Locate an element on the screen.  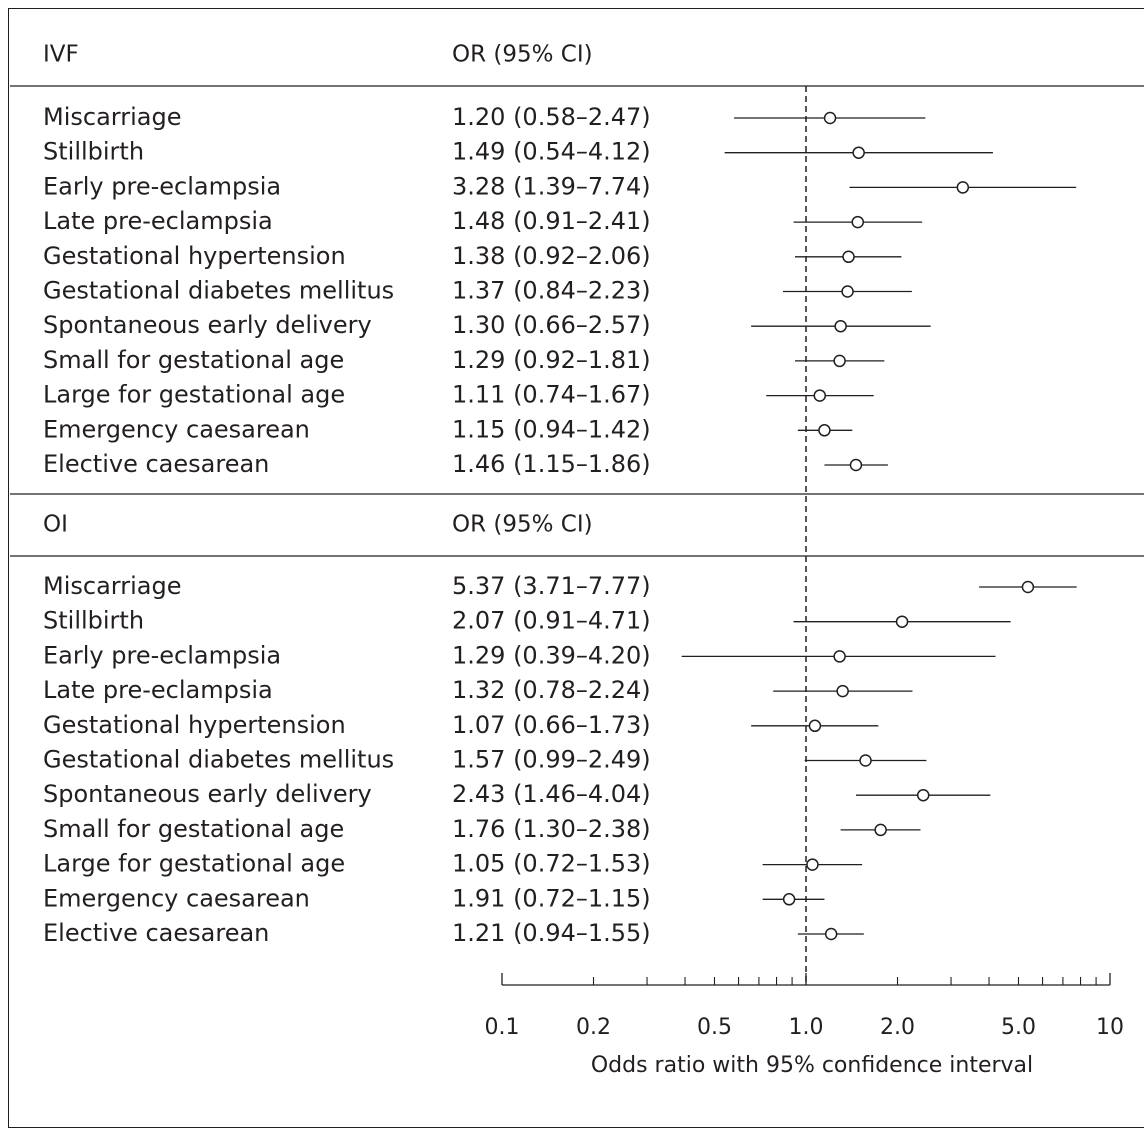
or-ci-text: 1.20 (0.58–2.47) is located at coordinates (551, 117).